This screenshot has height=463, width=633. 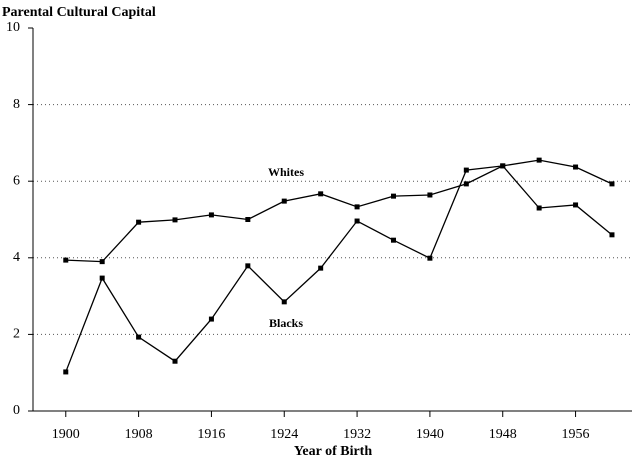 What do you see at coordinates (211, 434) in the screenshot?
I see `x-tick-label: 1916` at bounding box center [211, 434].